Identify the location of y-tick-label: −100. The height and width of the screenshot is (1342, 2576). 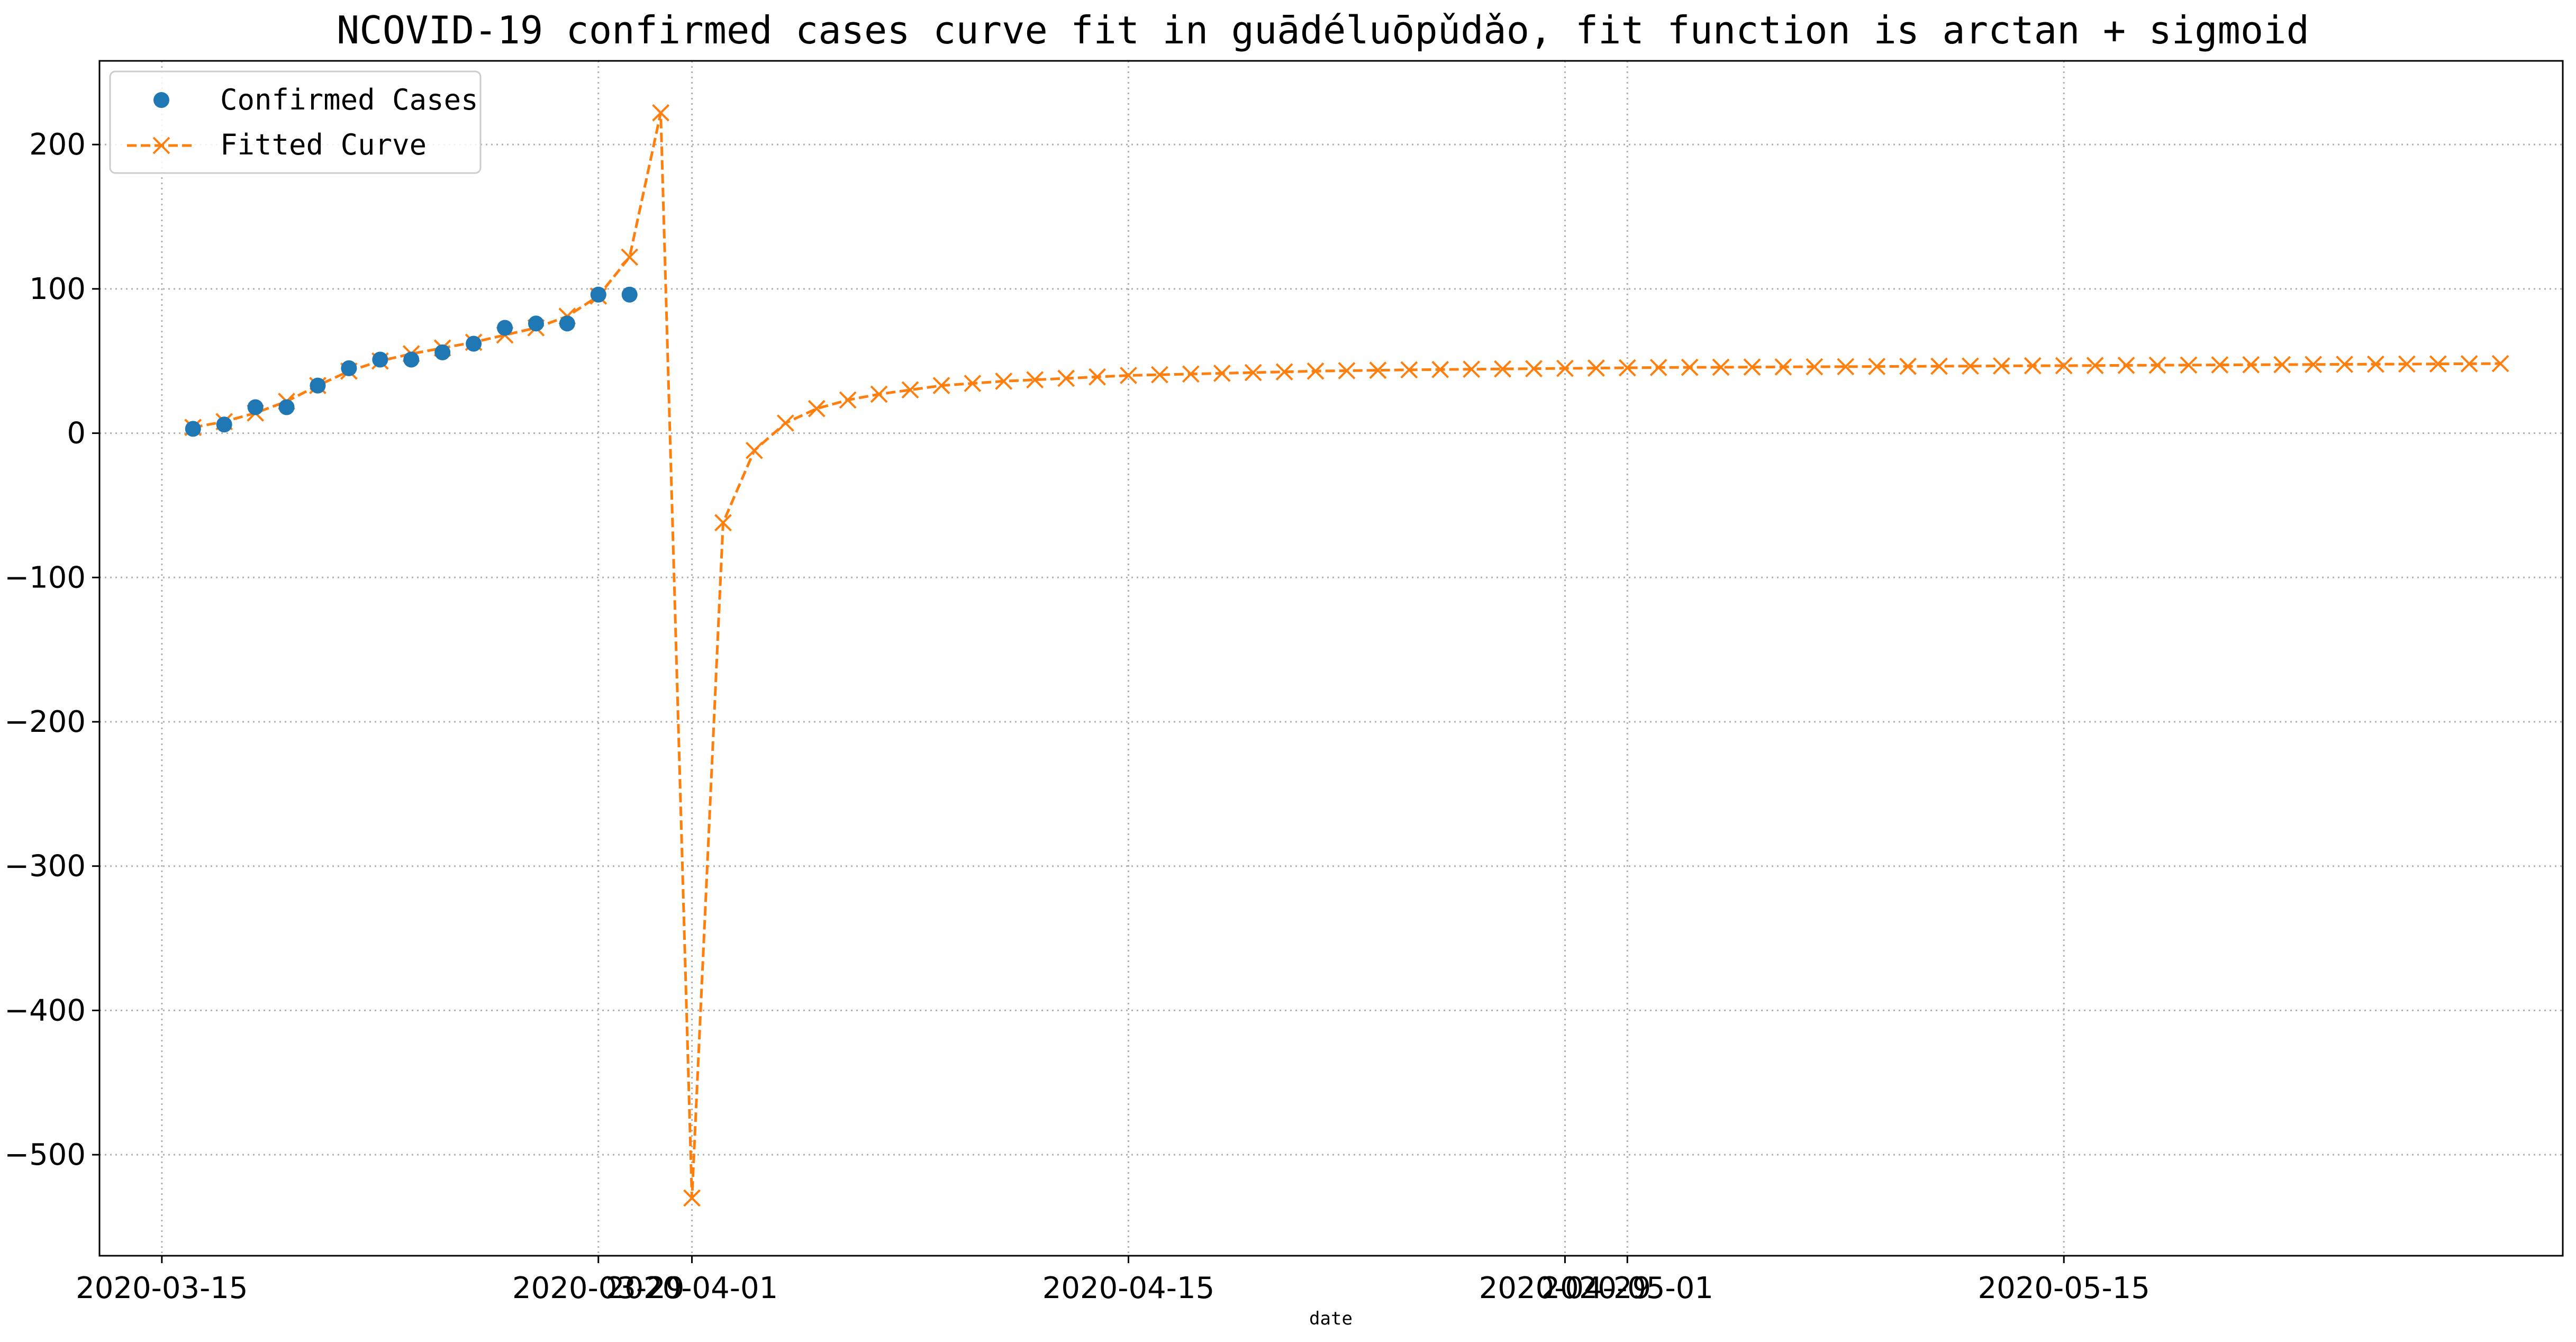
(45, 577).